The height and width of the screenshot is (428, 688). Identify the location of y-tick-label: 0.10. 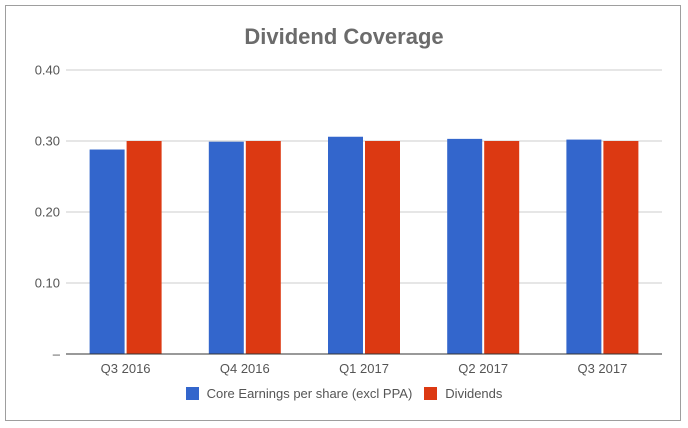
(47, 283).